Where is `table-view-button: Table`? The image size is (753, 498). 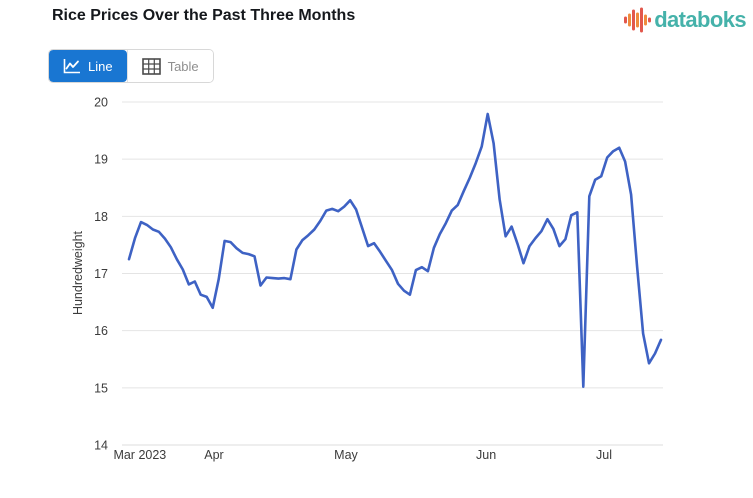
table-view-button: Table is located at coordinates (169, 66).